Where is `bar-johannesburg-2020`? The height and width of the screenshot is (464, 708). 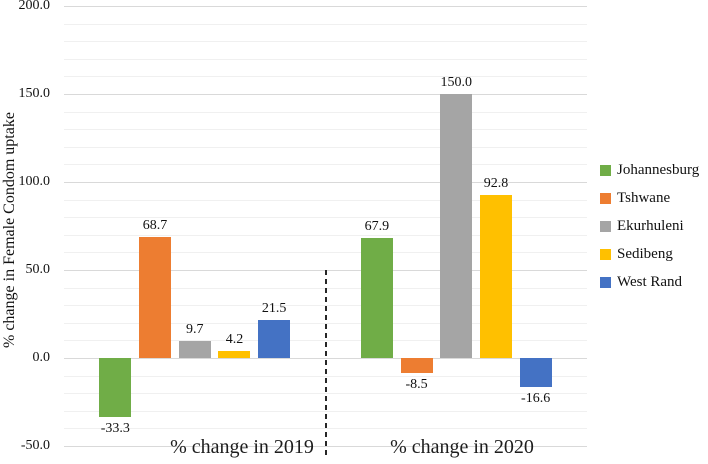 bar-johannesburg-2020 is located at coordinates (376, 298).